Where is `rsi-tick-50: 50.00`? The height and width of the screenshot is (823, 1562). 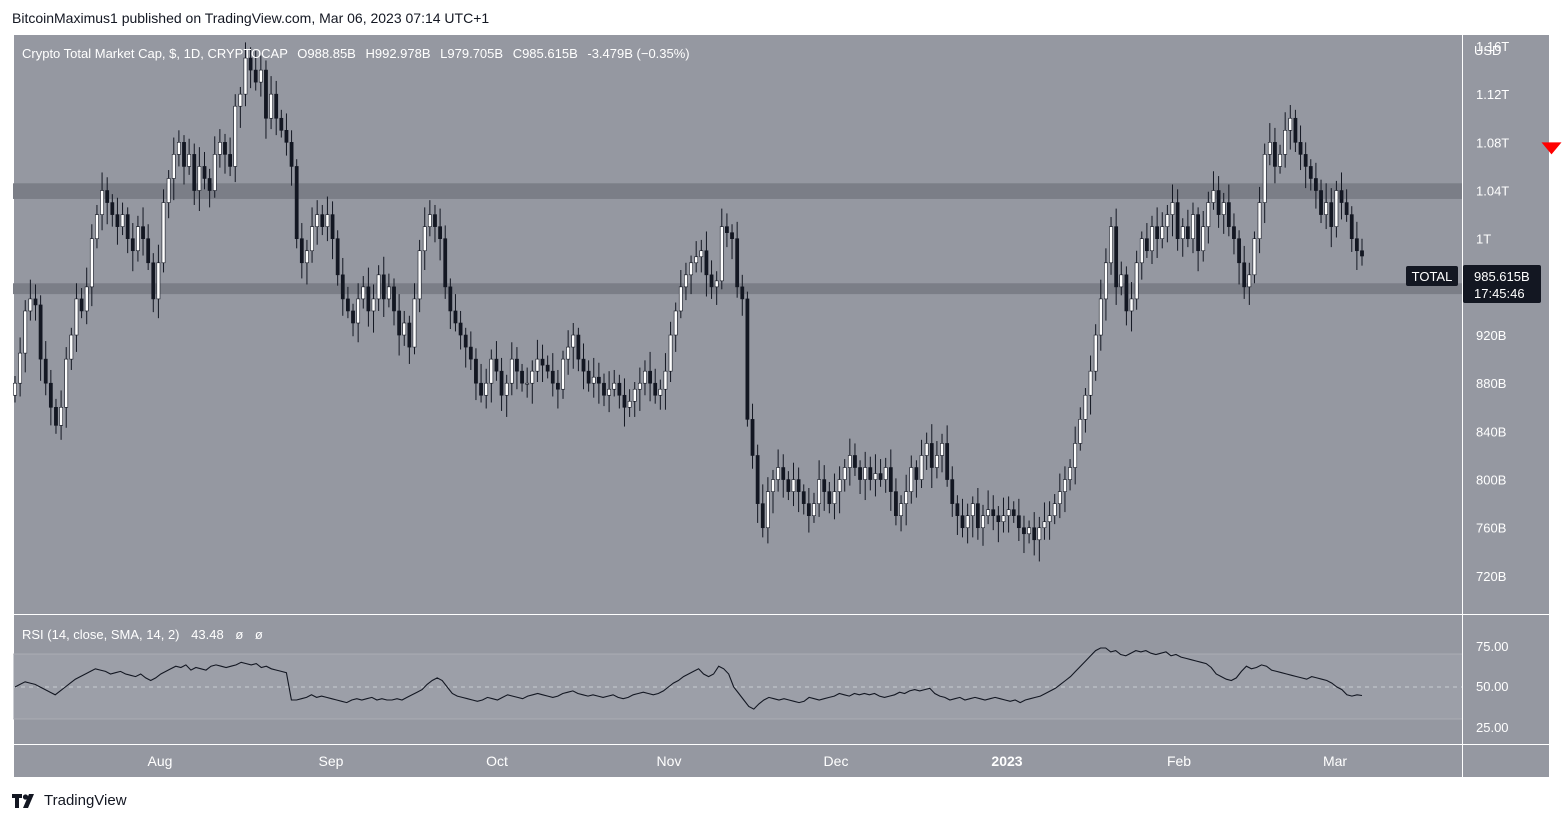
rsi-tick-50: 50.00 is located at coordinates (1492, 686).